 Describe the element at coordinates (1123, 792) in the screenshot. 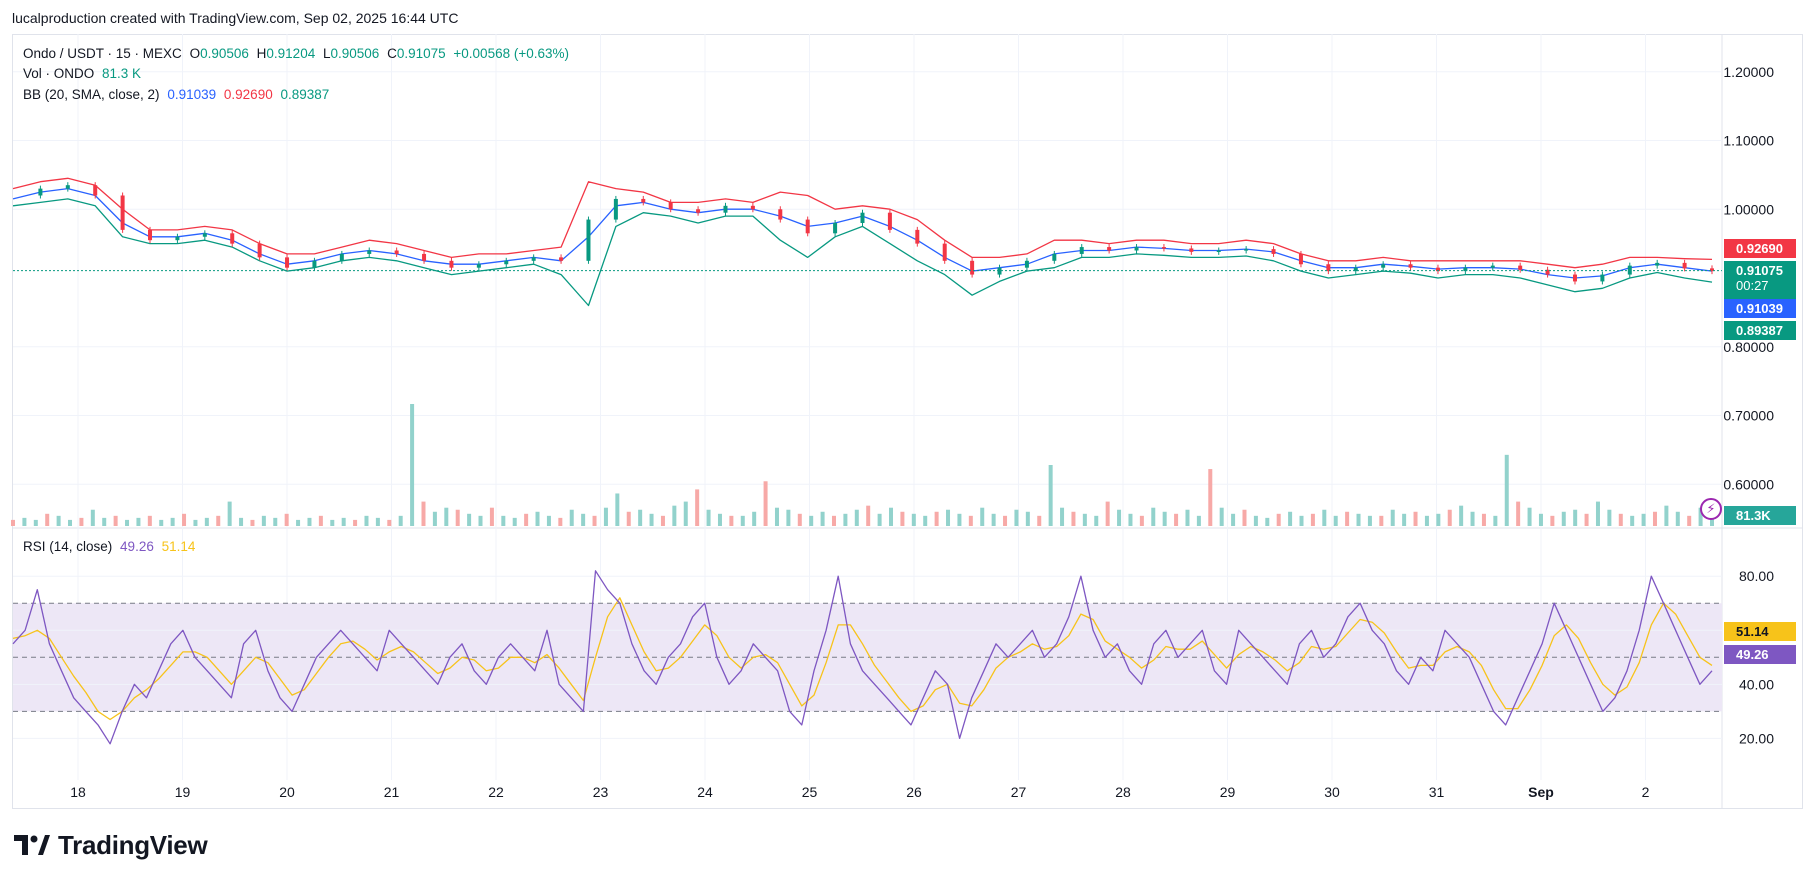

I see `time-tick-label: 28` at that location.